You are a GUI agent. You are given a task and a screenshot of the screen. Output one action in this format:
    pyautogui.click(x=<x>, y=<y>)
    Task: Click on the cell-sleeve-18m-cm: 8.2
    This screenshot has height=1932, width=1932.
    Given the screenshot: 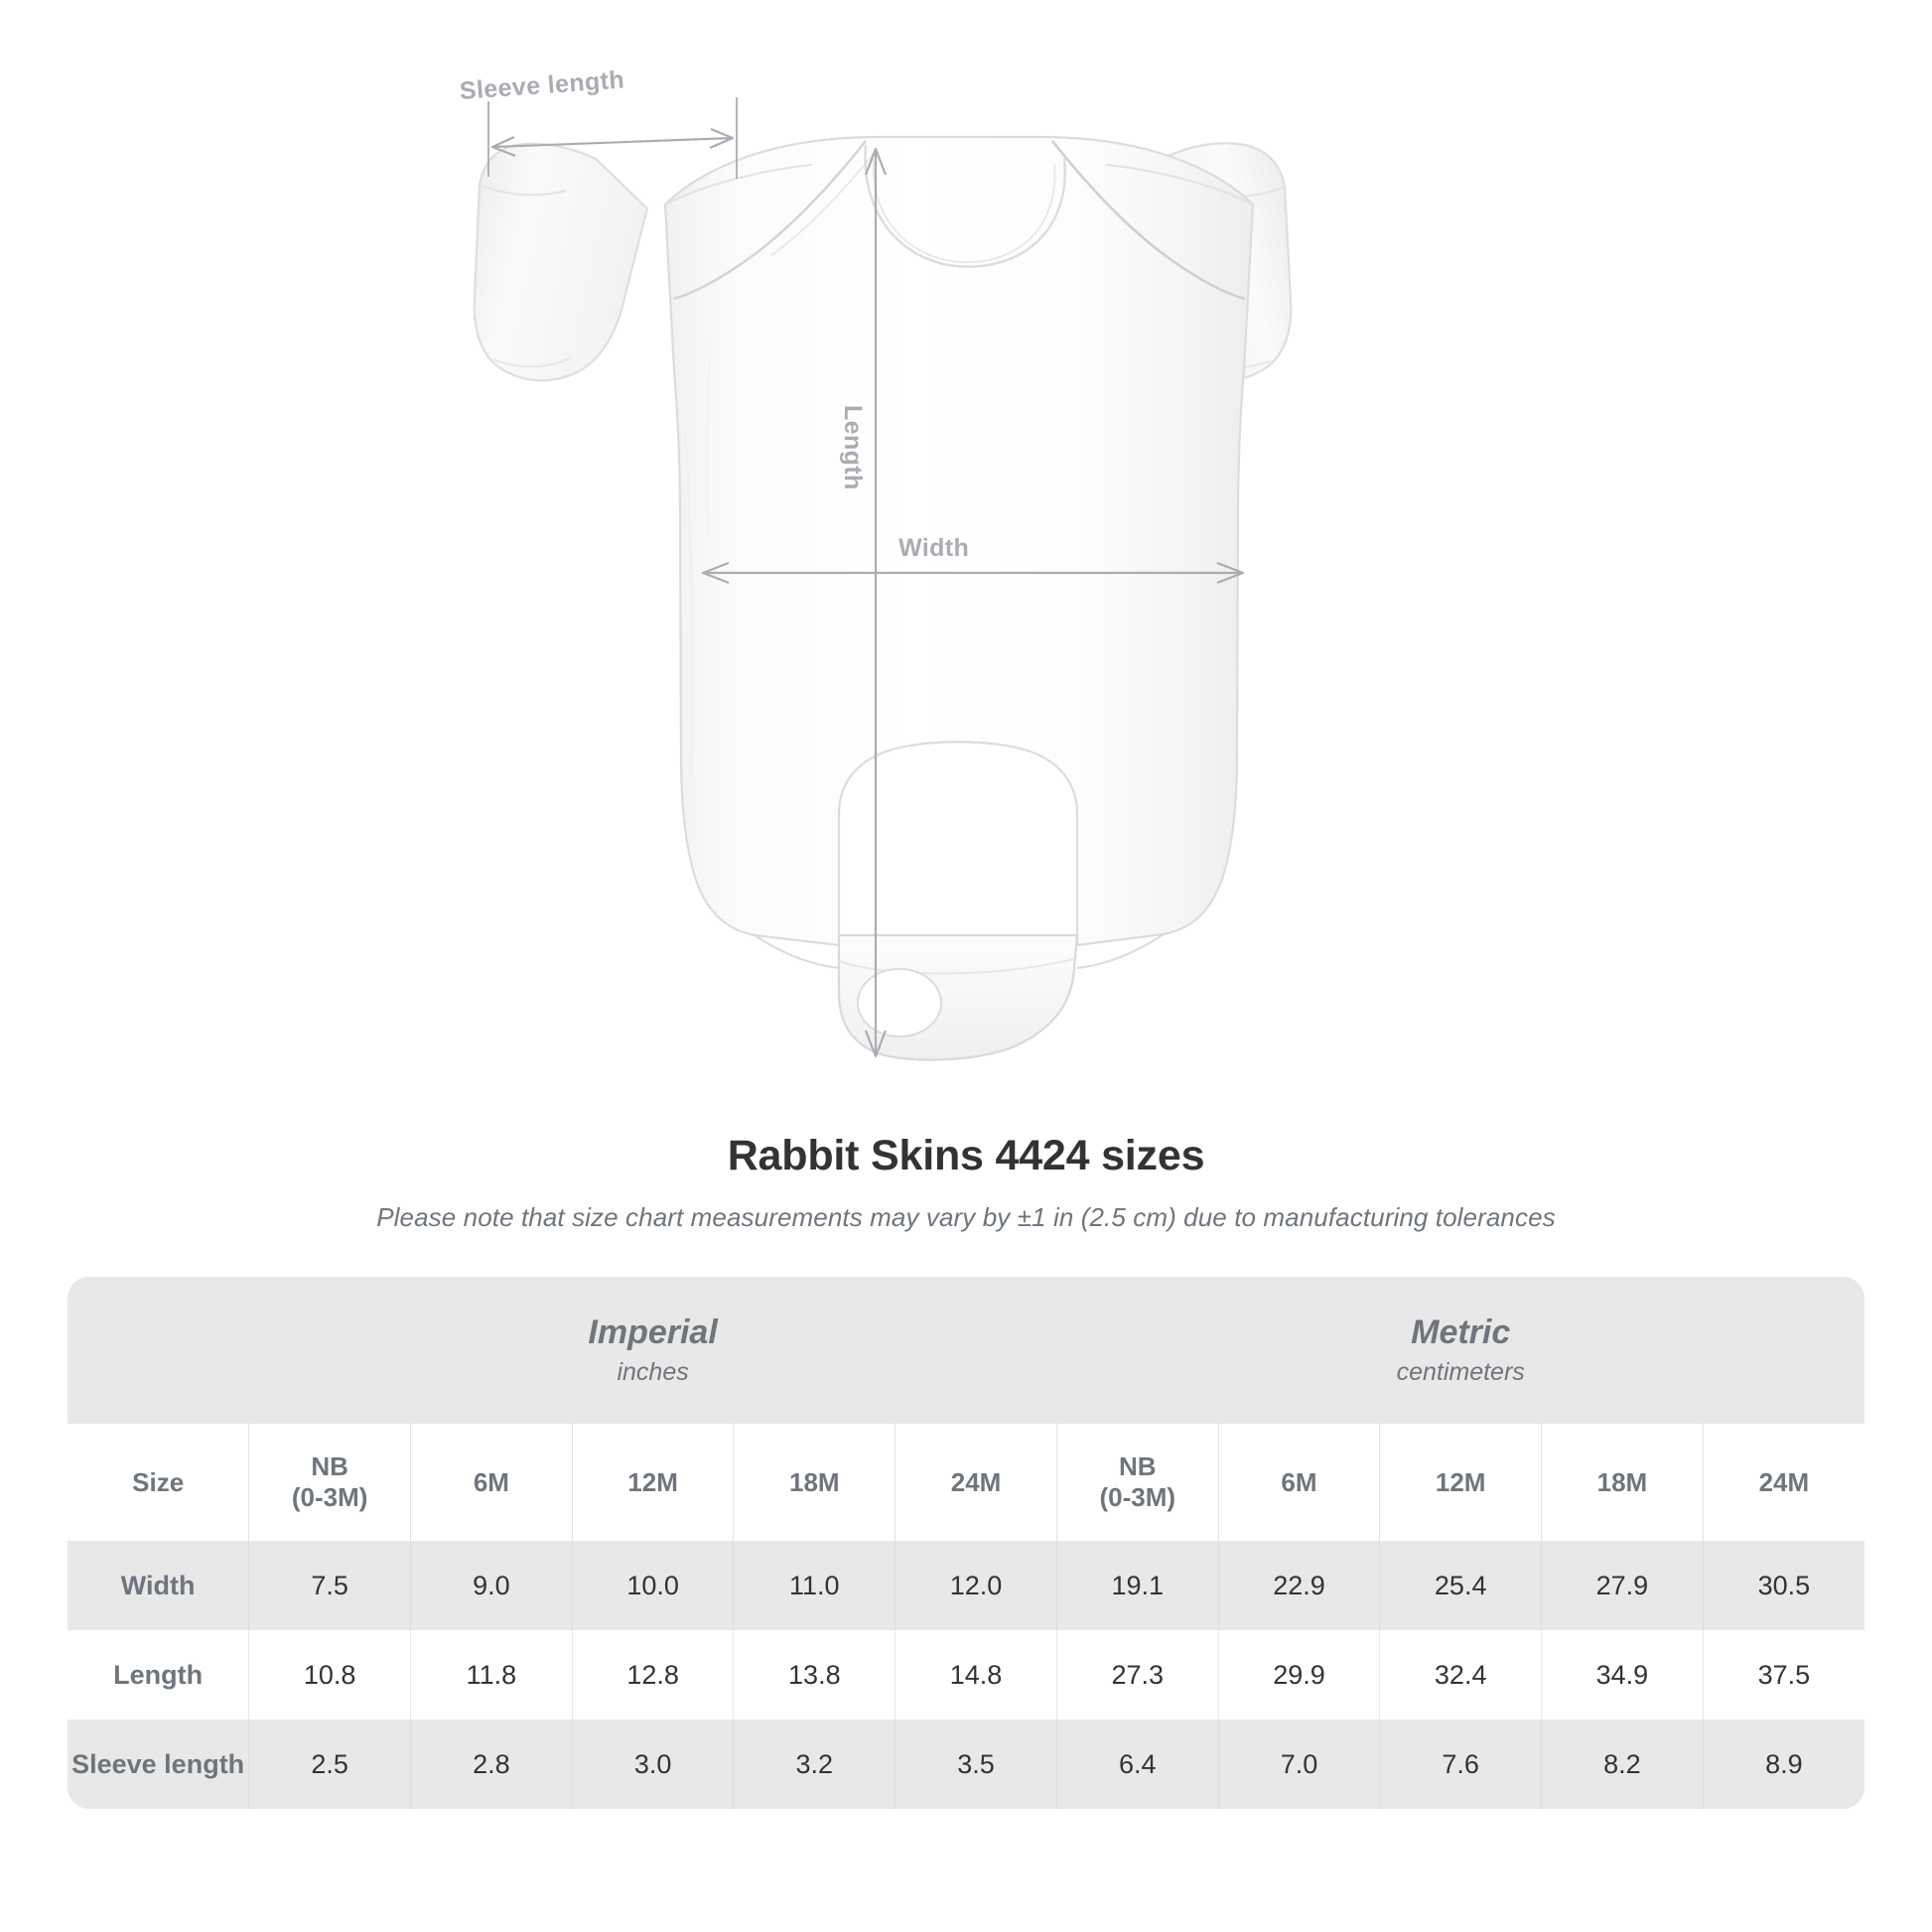 What is the action you would take?
    pyautogui.click(x=1623, y=1764)
    